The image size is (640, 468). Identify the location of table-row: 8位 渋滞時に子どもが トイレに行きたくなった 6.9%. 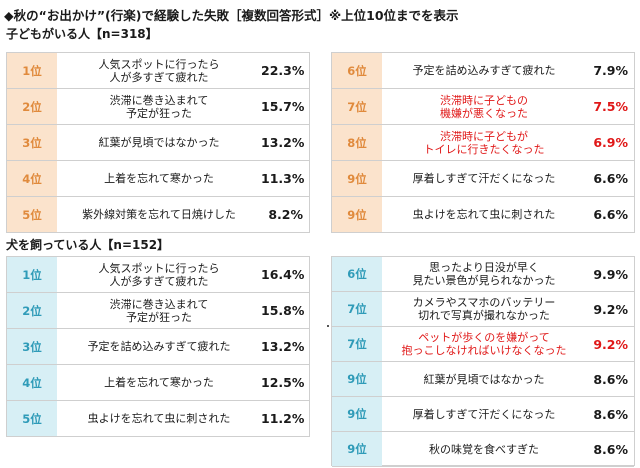
(483, 143).